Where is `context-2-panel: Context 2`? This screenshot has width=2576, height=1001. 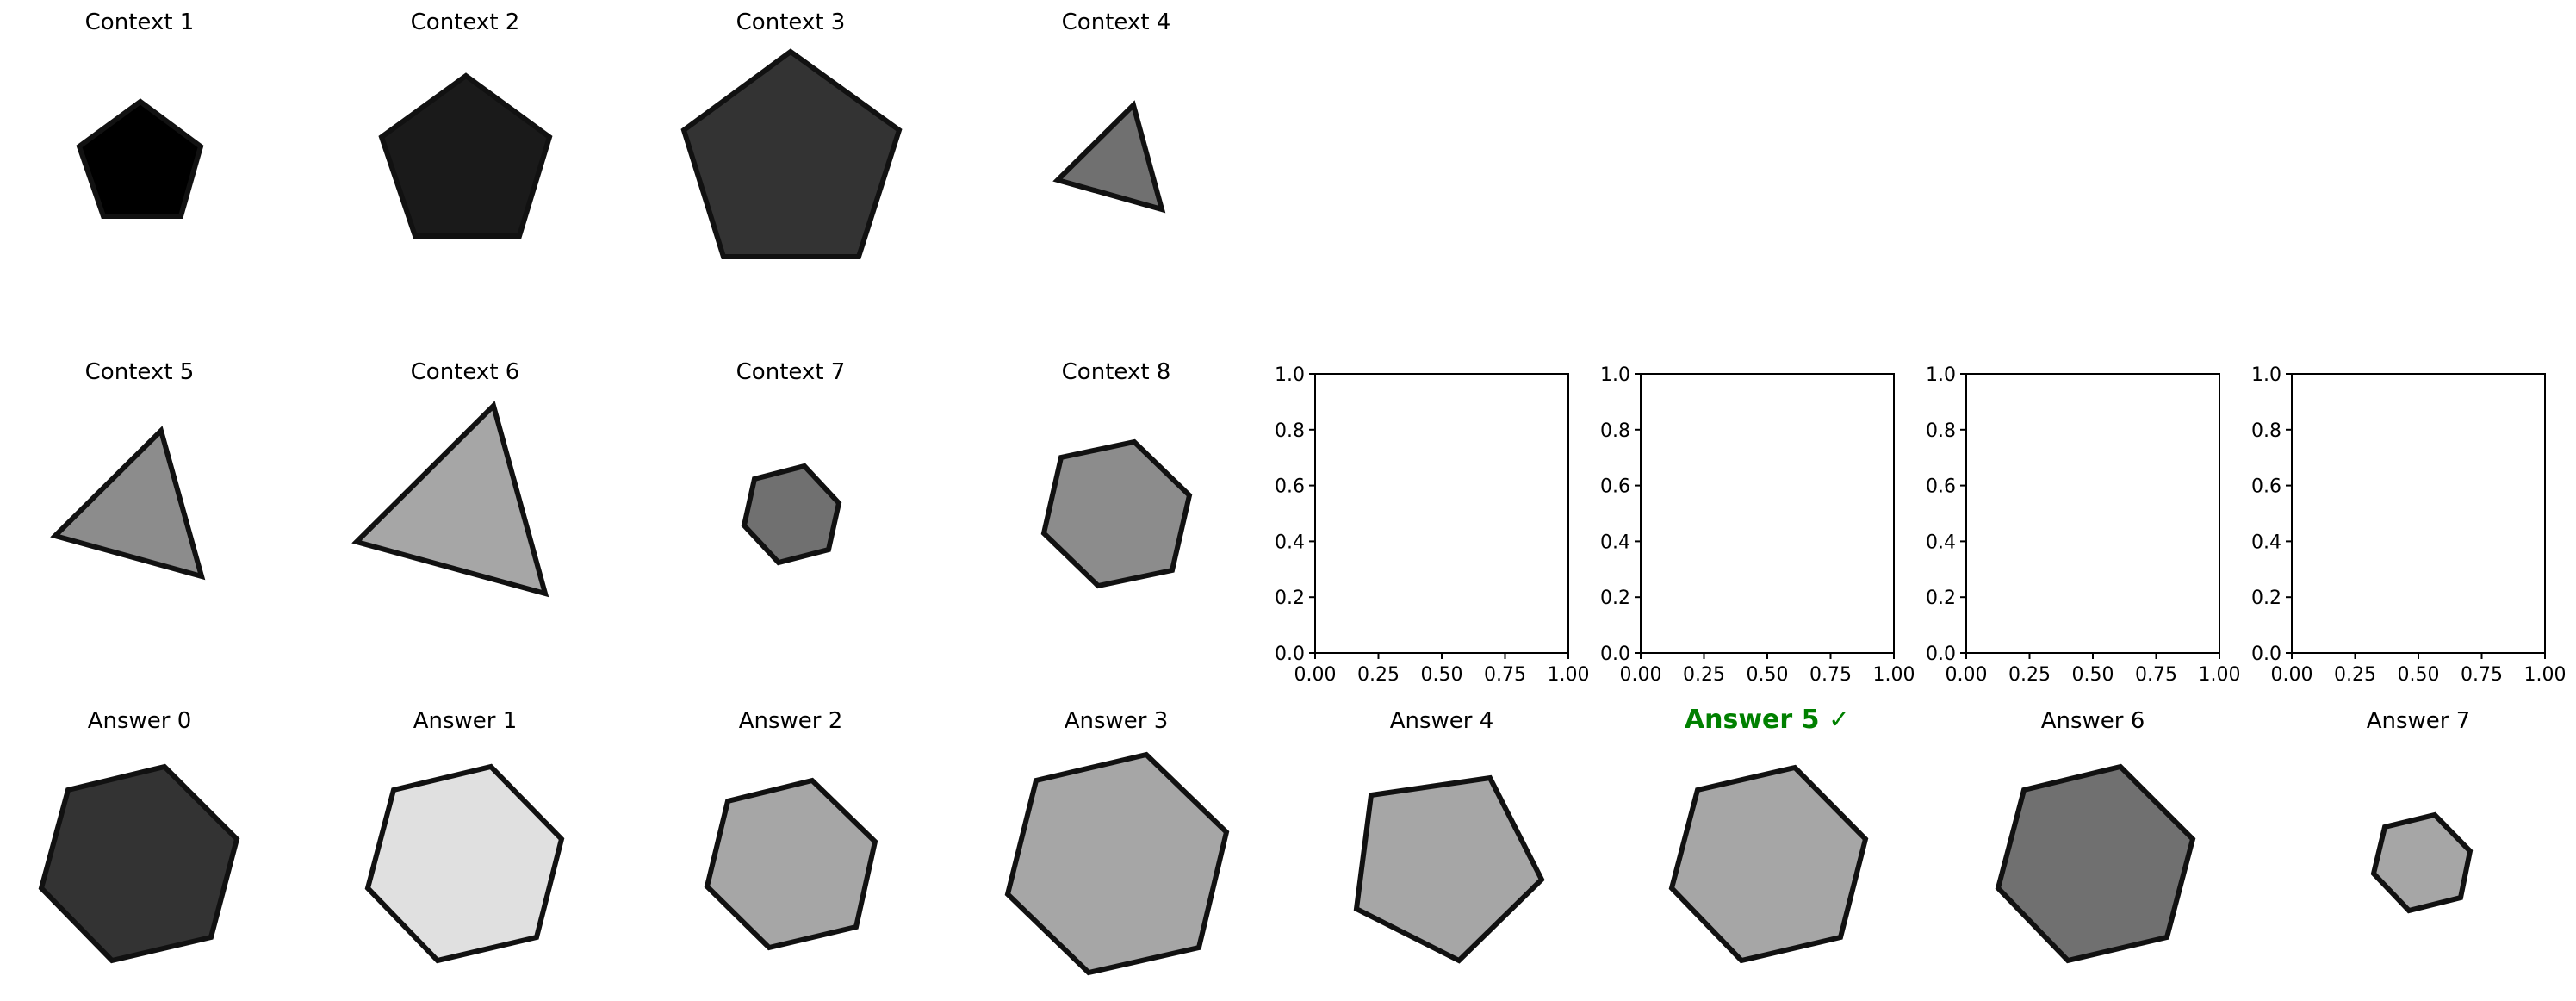
context-2-panel: Context 2 is located at coordinates (465, 124).